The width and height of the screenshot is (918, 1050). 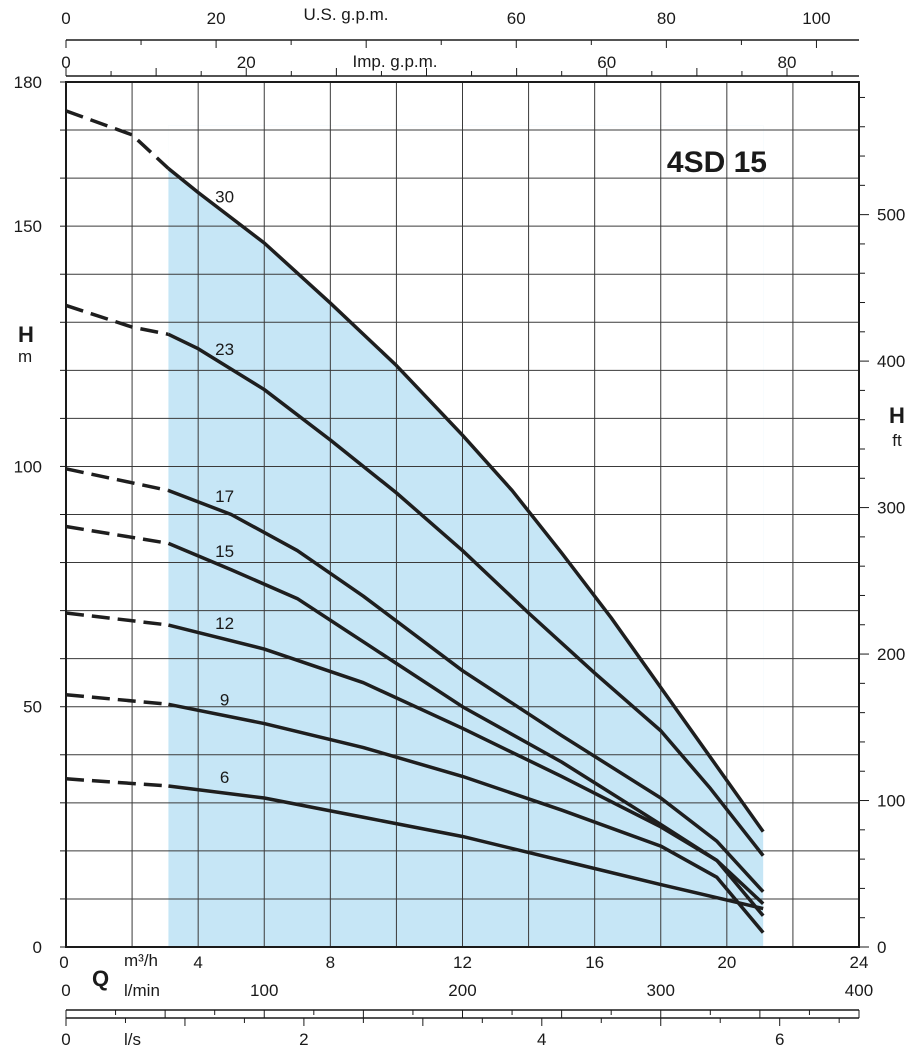 What do you see at coordinates (28, 466) in the screenshot?
I see `y-left-tick-label: 100` at bounding box center [28, 466].